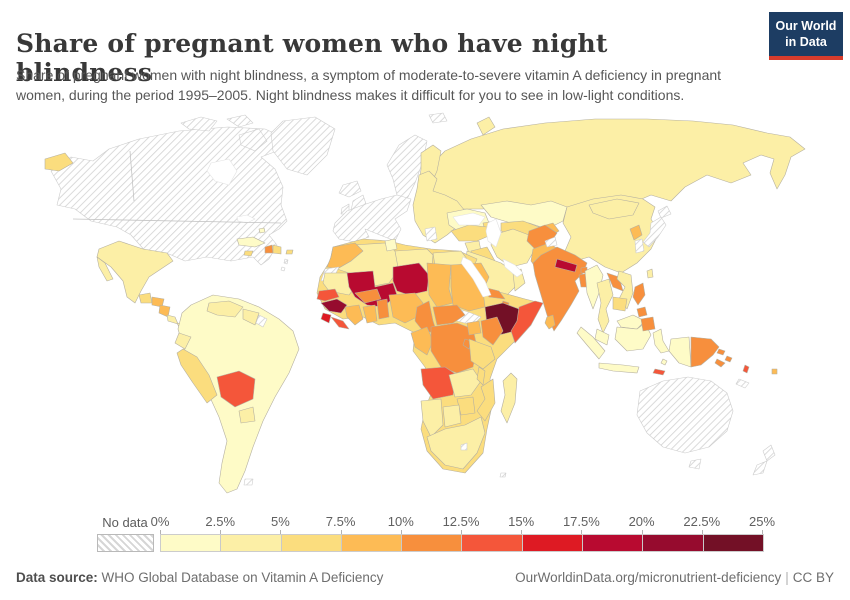 The height and width of the screenshot is (600, 850). Describe the element at coordinates (639, 246) in the screenshot. I see `country-south-korea` at that location.